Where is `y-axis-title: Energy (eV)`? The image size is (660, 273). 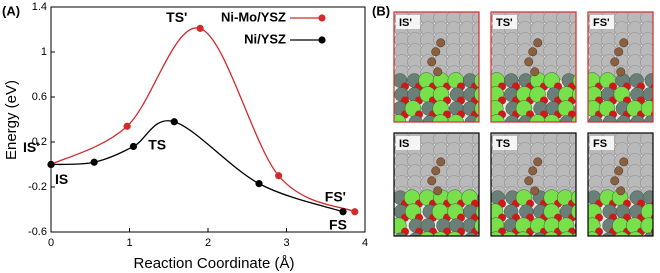 y-axis-title: Energy (eV) is located at coordinates (11, 120).